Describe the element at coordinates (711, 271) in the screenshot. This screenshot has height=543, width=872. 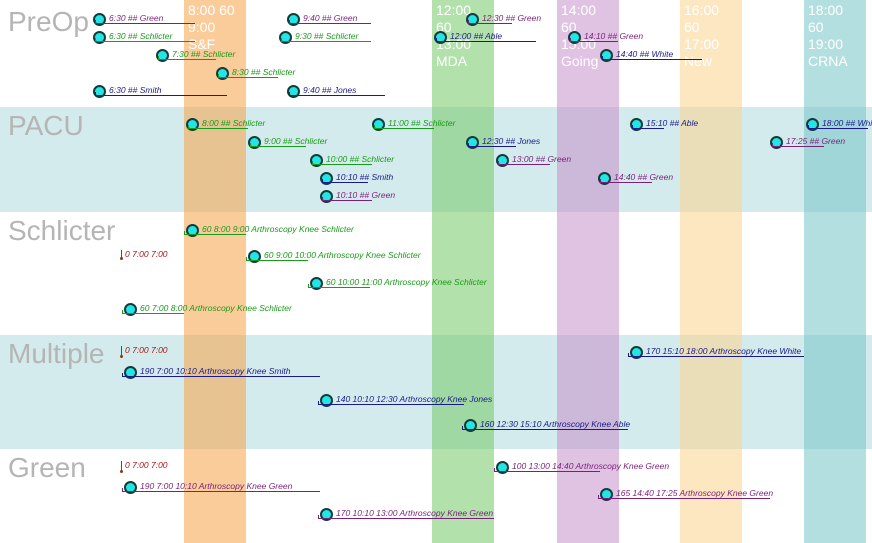
I see `time-column-new` at that location.